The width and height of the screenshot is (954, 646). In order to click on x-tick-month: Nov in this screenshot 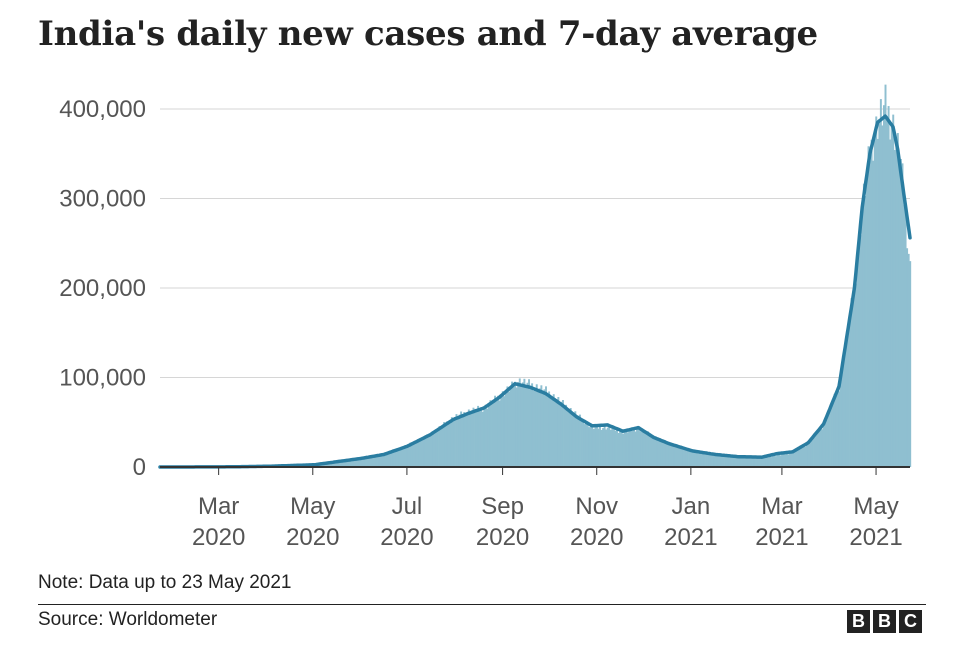, I will do `click(596, 506)`.